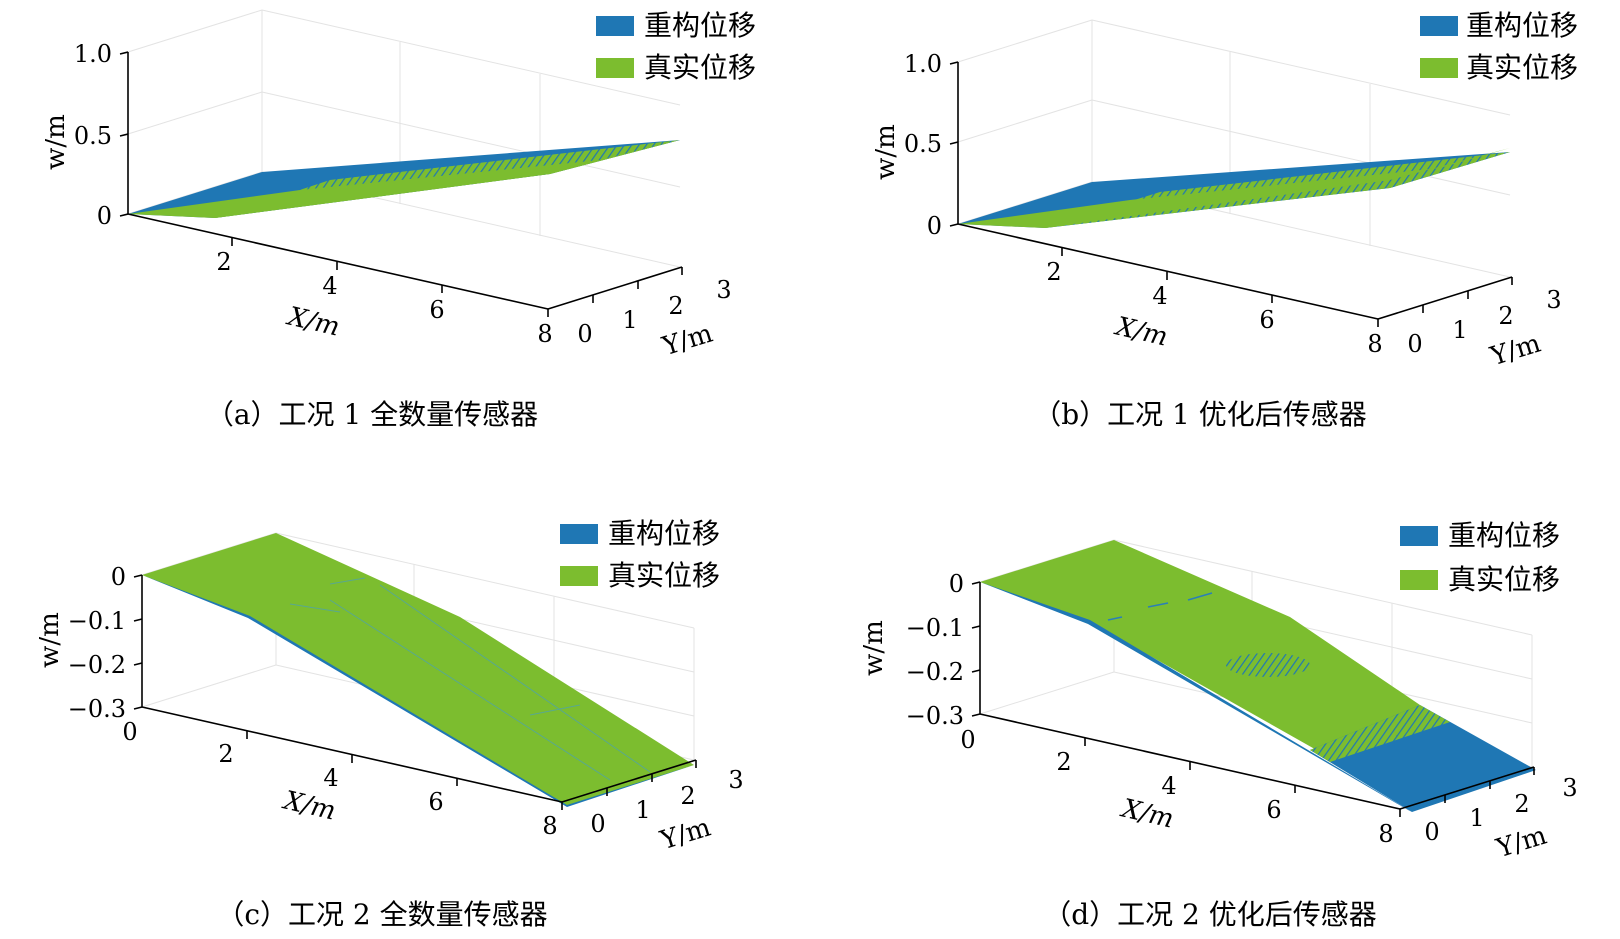 Image resolution: width=1620 pixels, height=939 pixels. What do you see at coordinates (470, 679) in the screenshot?
I see `panel-c-mesh-lines` at bounding box center [470, 679].